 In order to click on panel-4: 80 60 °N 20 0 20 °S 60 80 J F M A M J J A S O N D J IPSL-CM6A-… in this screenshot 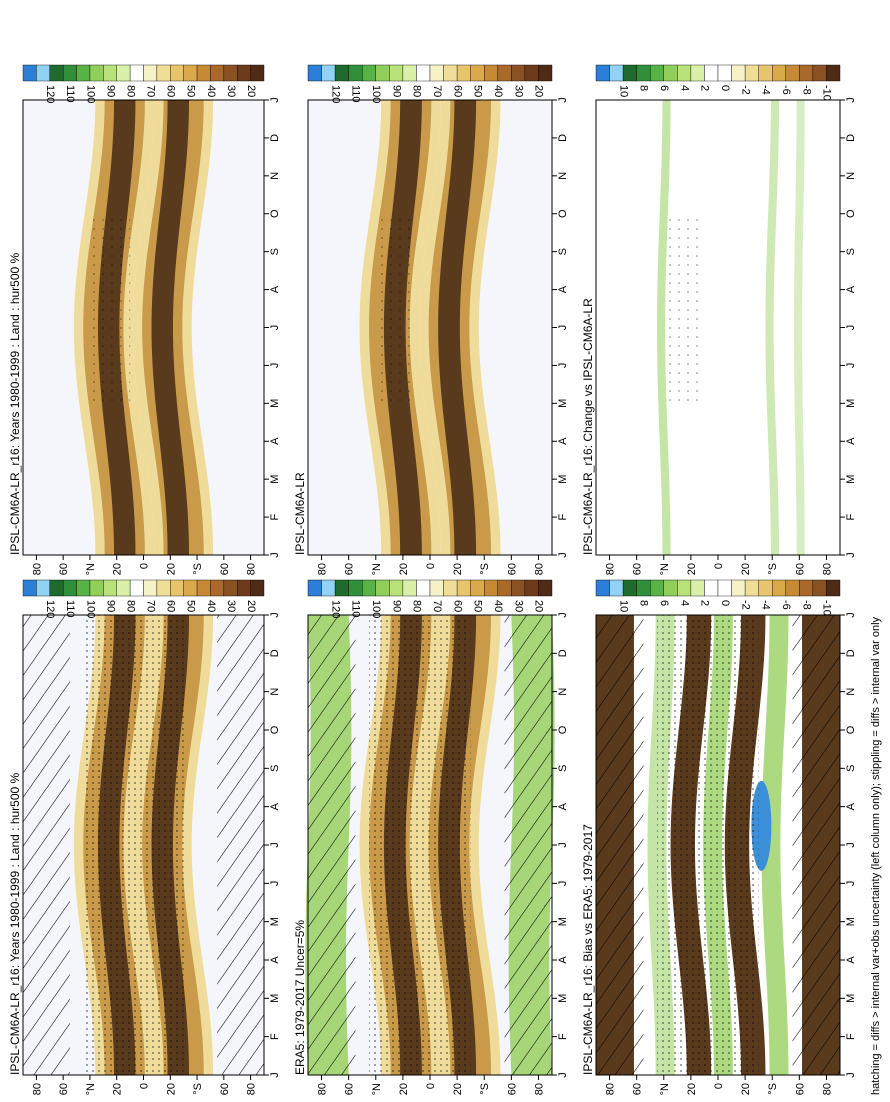, I will do `click(144, 319)`.